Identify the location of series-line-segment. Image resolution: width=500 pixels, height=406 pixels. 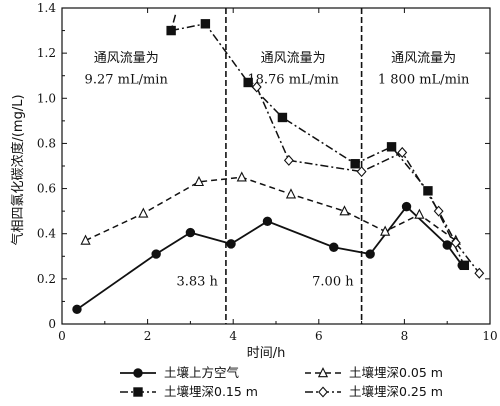
(173, 22).